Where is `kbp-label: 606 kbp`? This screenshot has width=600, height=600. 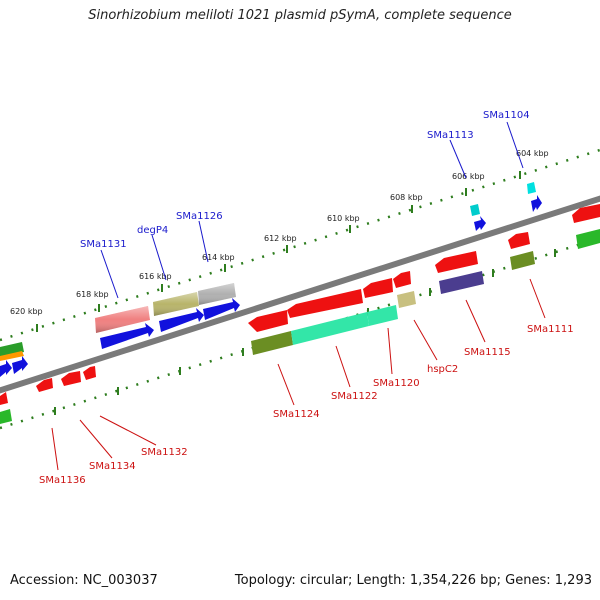 kbp-label: 606 kbp is located at coordinates (468, 176).